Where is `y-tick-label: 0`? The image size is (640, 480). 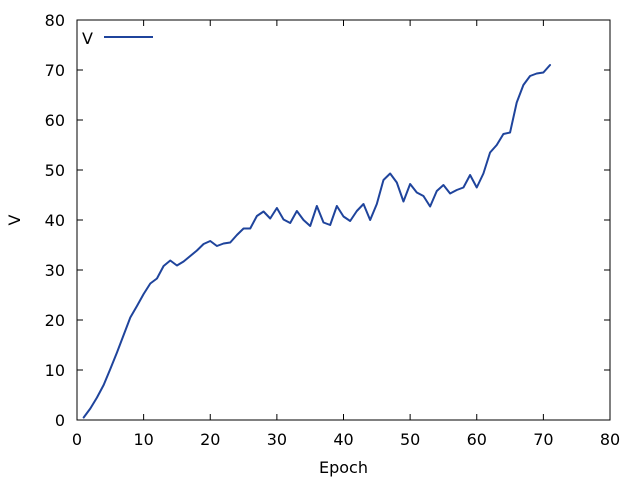
y-tick-label: 0 is located at coordinates (60, 420).